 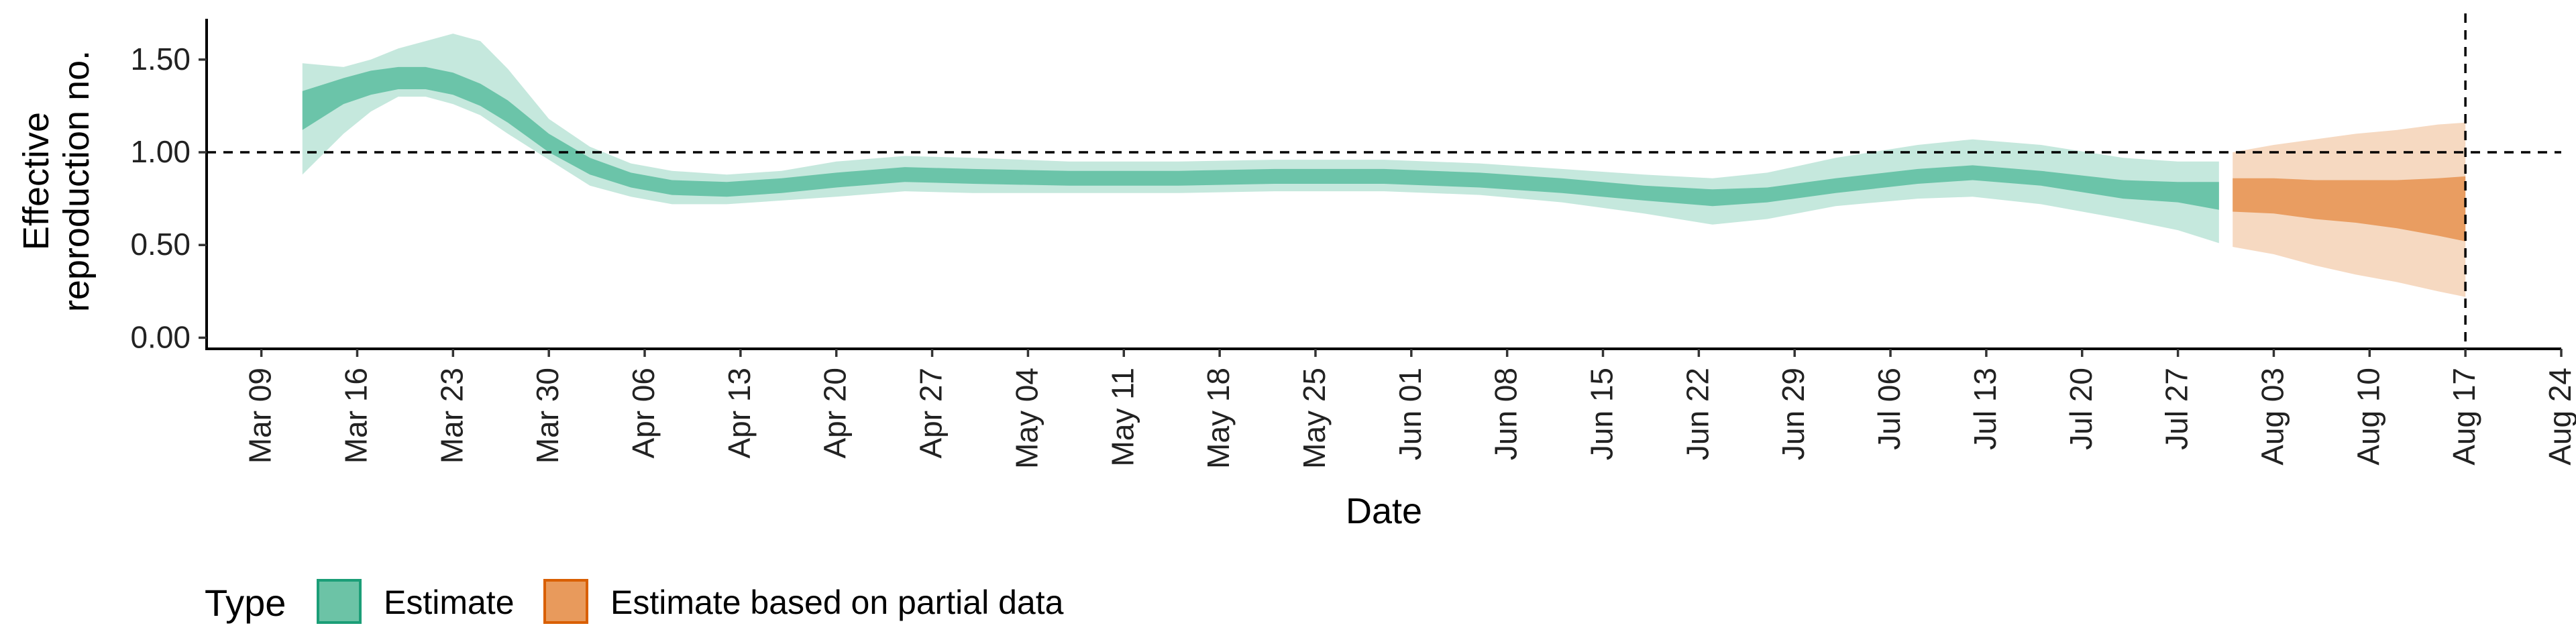 I want to click on x-tick-label: Apr 13, so click(x=739, y=413).